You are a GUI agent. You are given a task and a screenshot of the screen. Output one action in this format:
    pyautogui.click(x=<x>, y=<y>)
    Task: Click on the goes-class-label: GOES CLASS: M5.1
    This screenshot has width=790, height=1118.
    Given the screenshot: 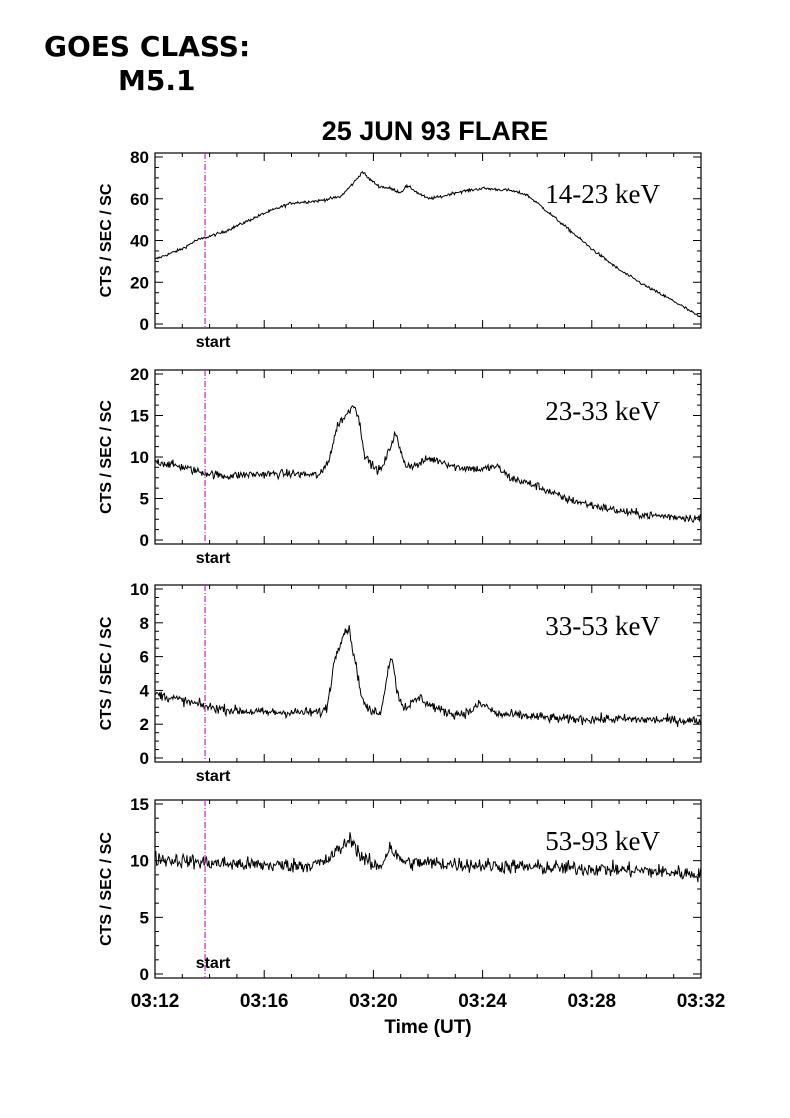 What is the action you would take?
    pyautogui.click(x=174, y=64)
    